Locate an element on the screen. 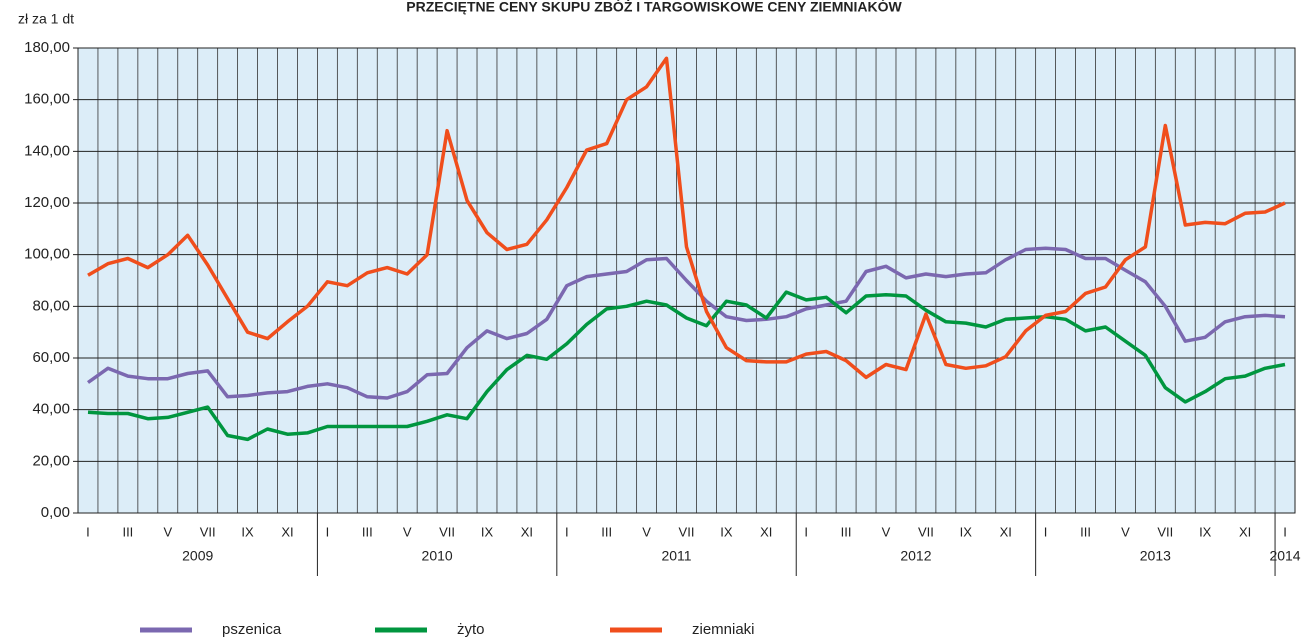 This screenshot has width=1308, height=644. y-tick-label: 140,00 is located at coordinates (47, 150).